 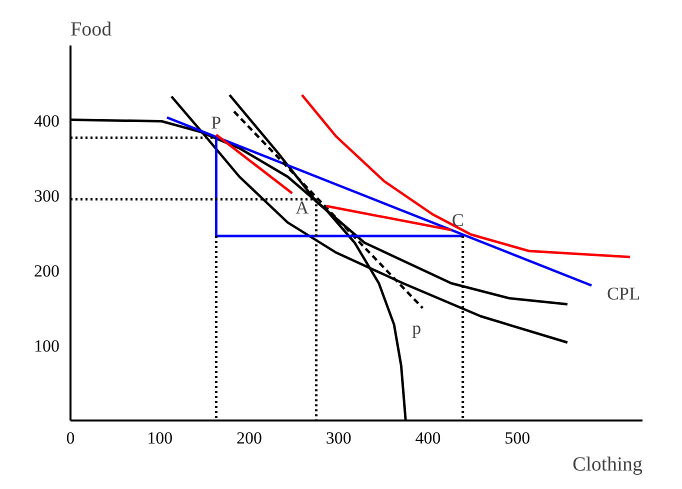 I want to click on y-tick-label: 200, so click(x=47, y=271).